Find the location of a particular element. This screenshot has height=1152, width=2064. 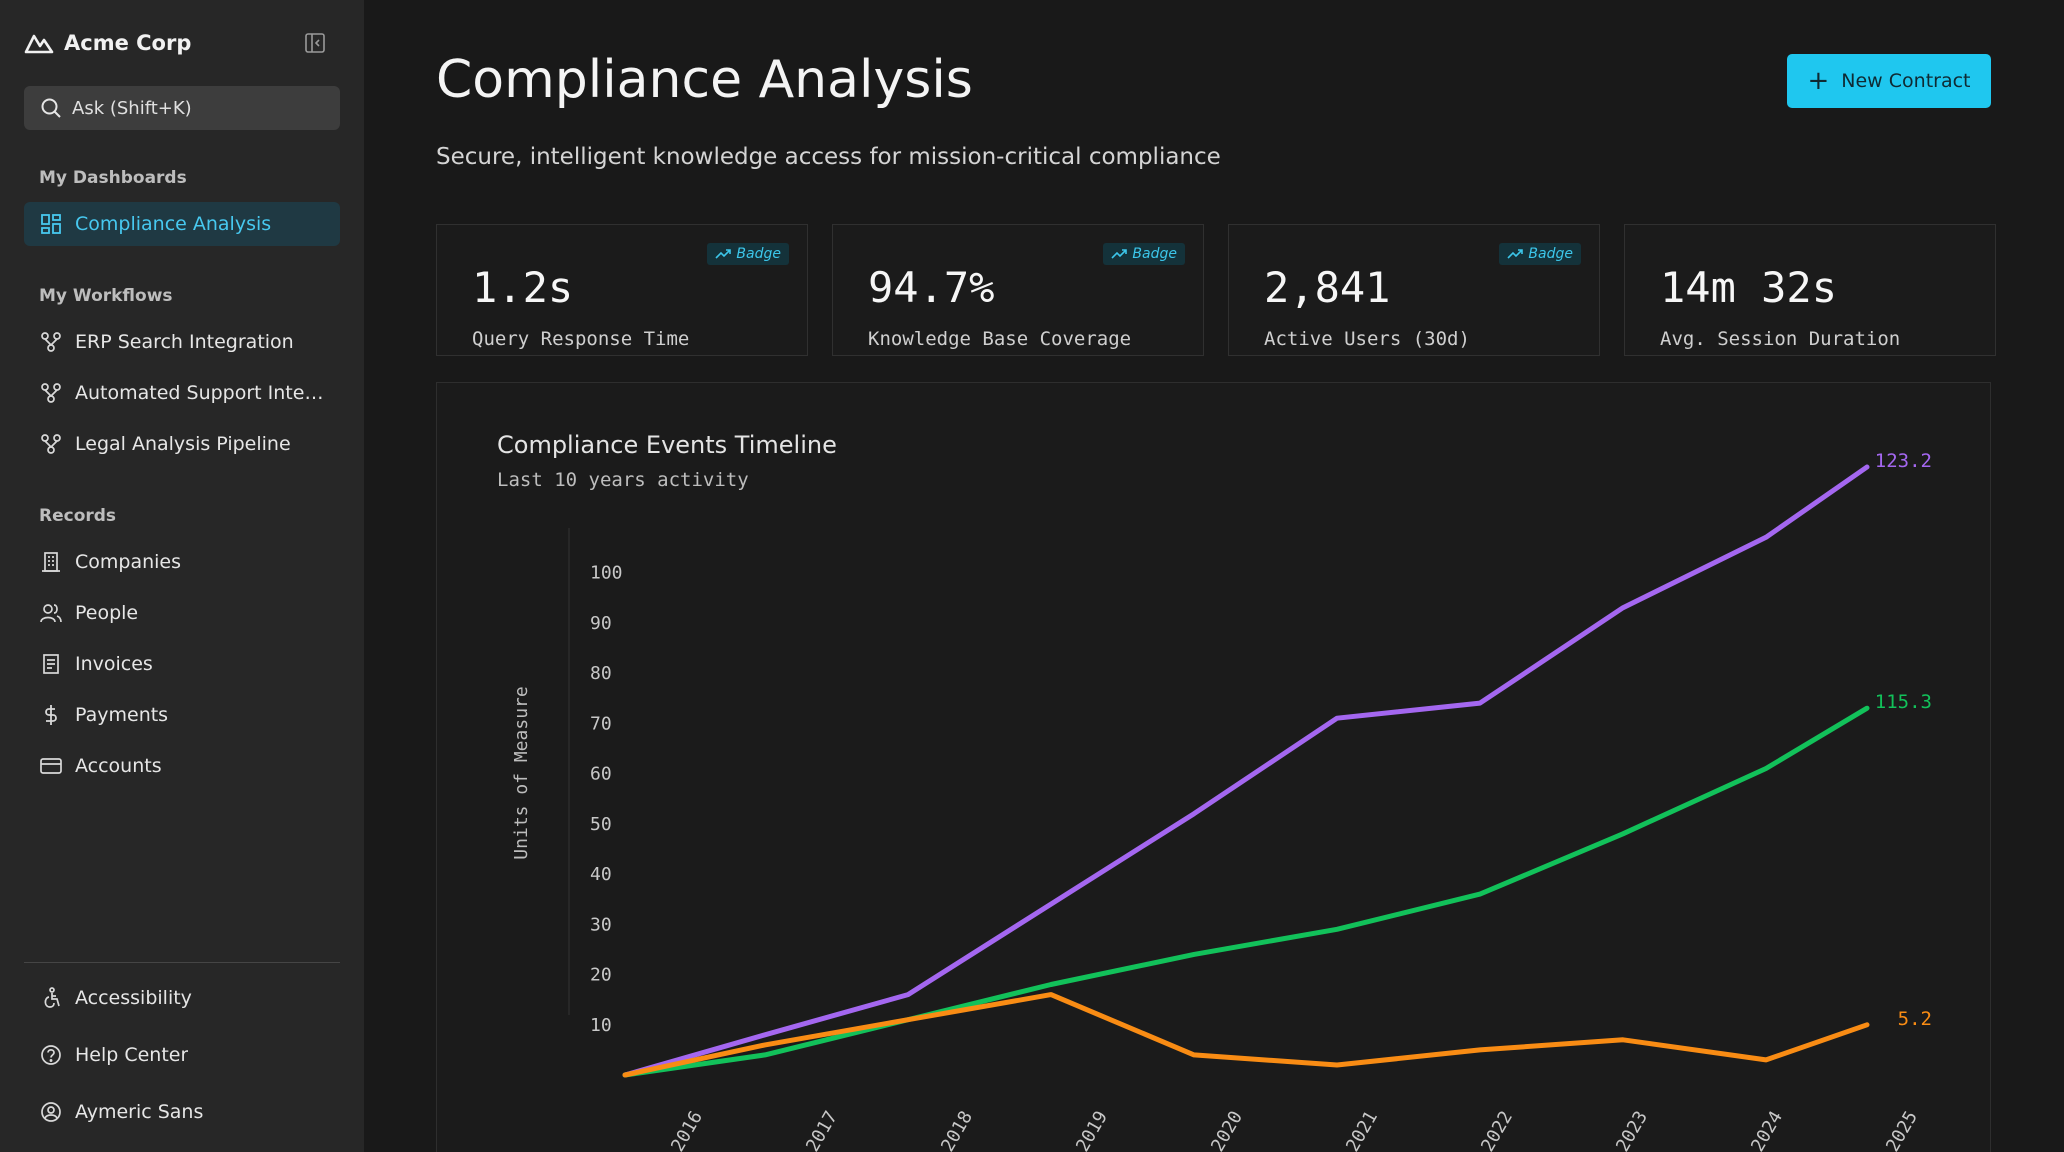

user-icon is located at coordinates (51, 1112).